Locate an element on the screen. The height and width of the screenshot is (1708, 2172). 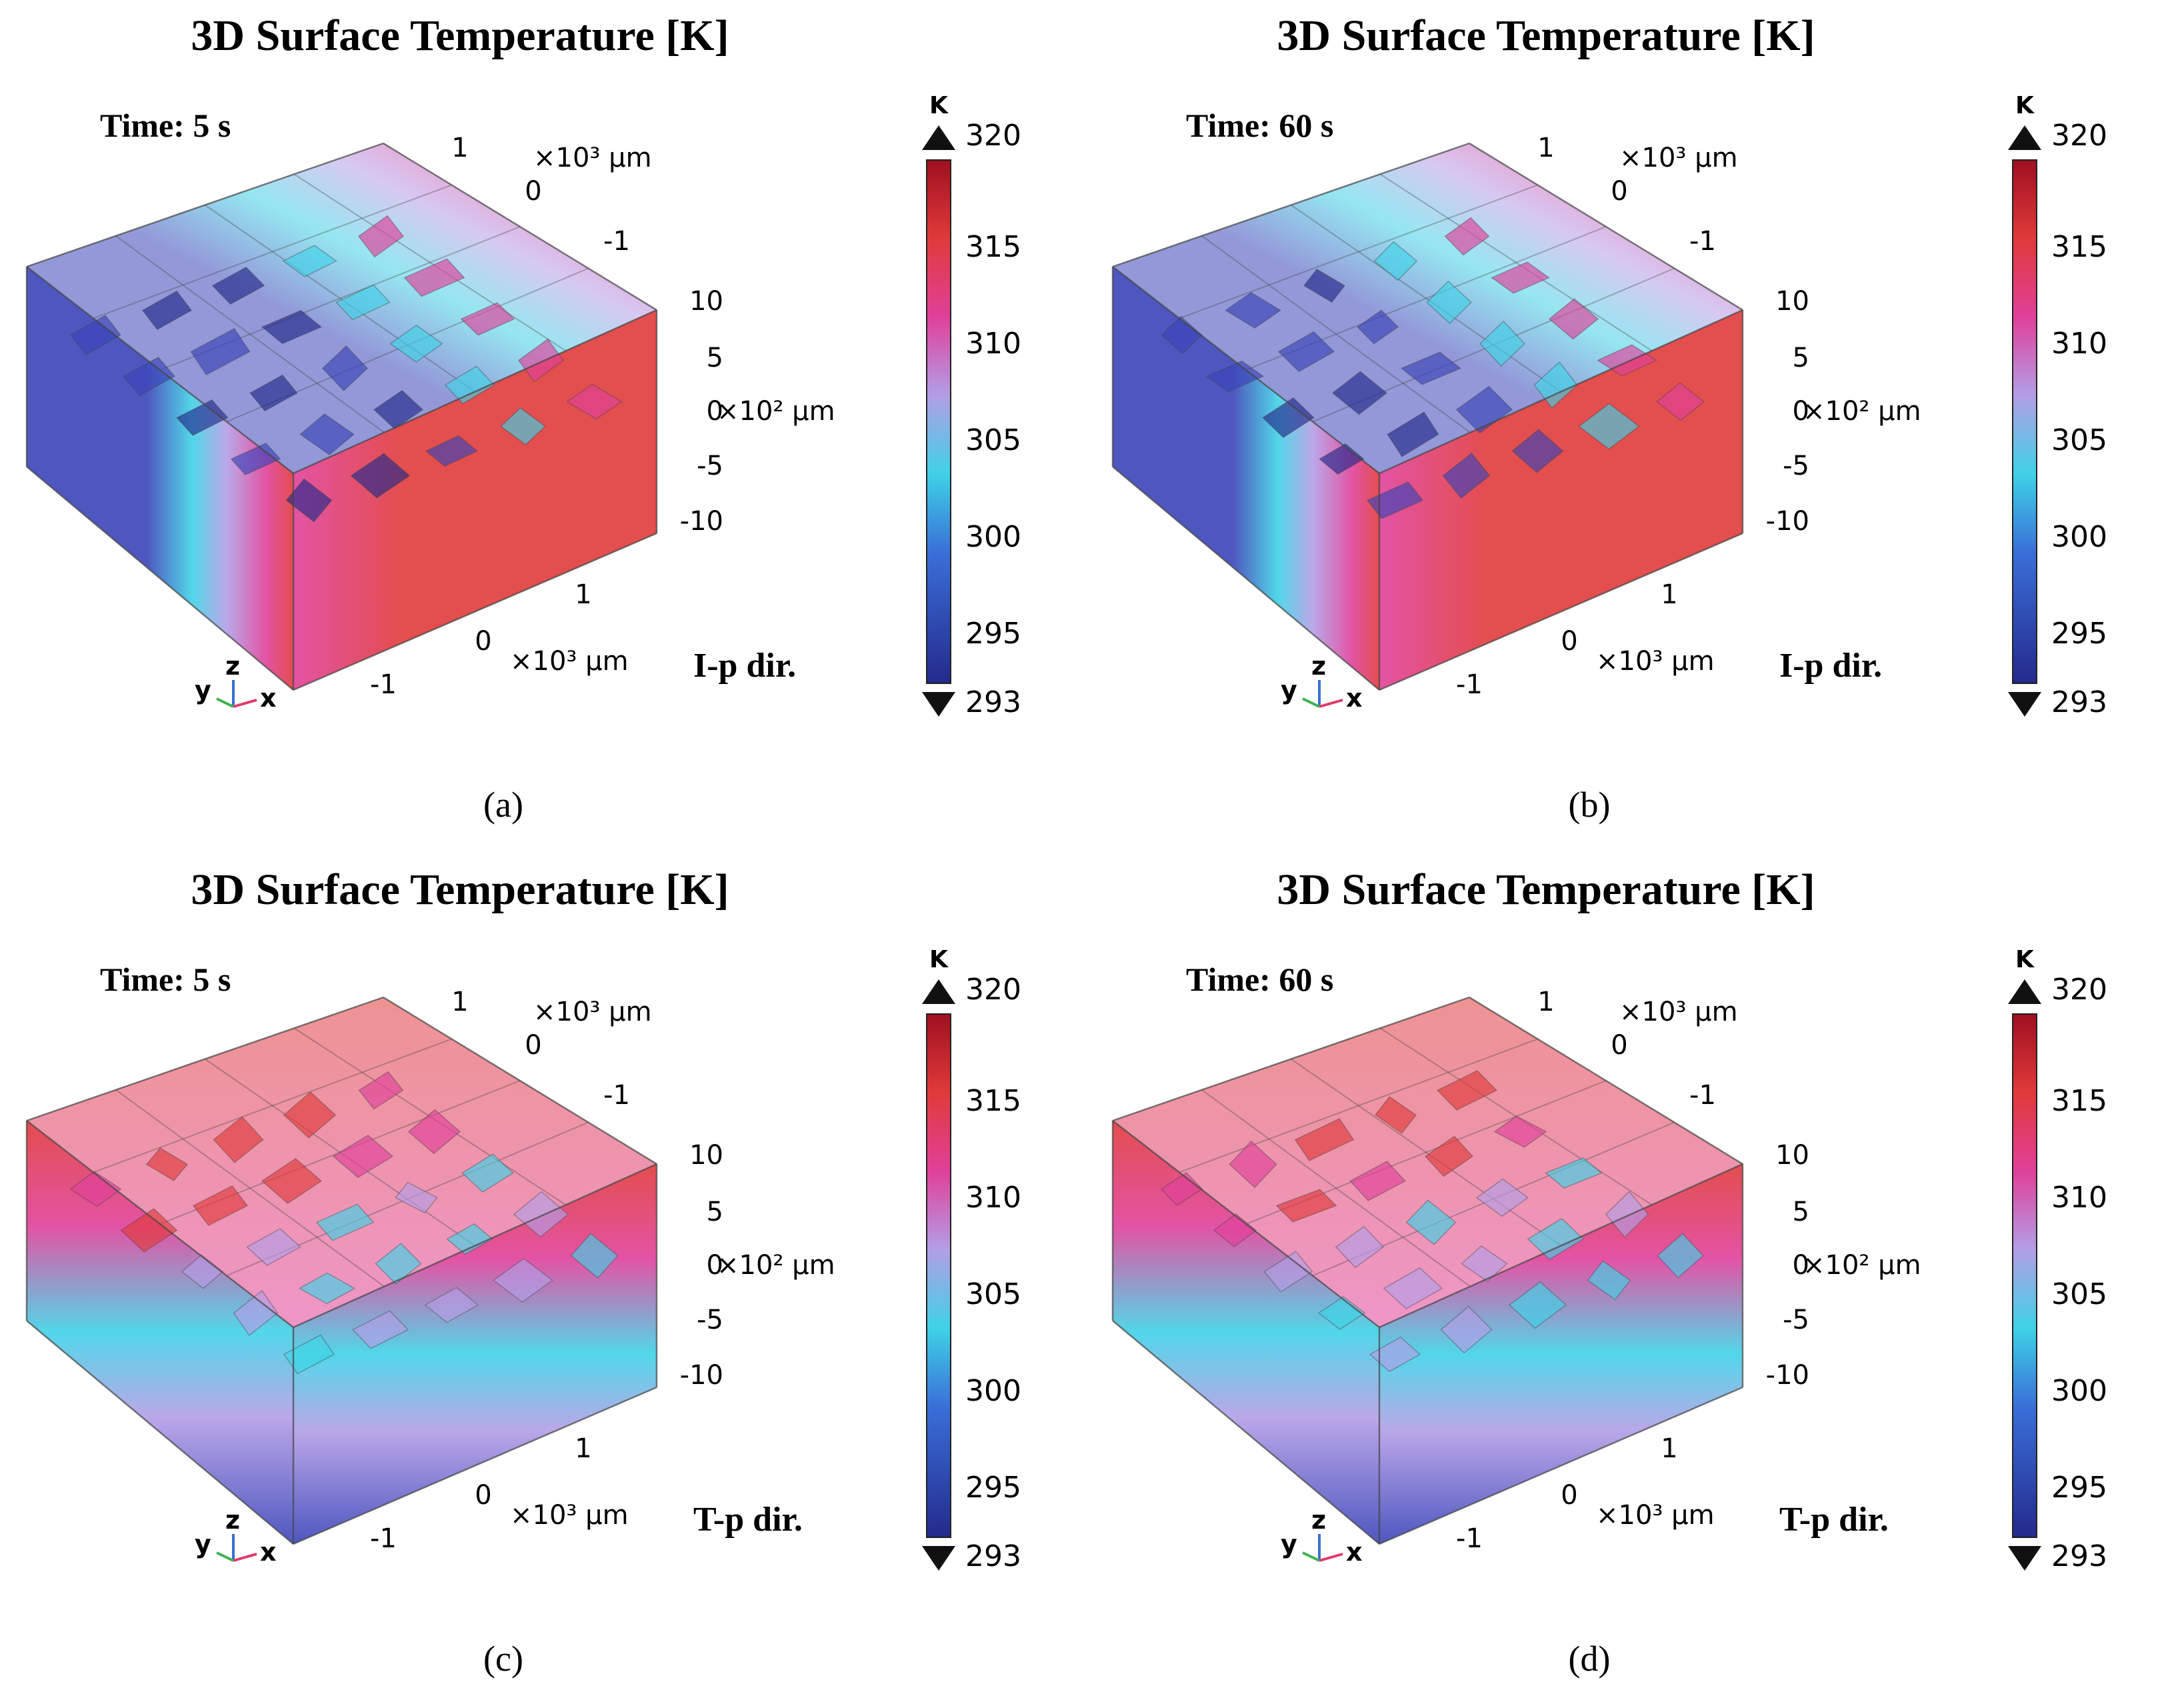
z-tick-label: 10 is located at coordinates (1792, 301).